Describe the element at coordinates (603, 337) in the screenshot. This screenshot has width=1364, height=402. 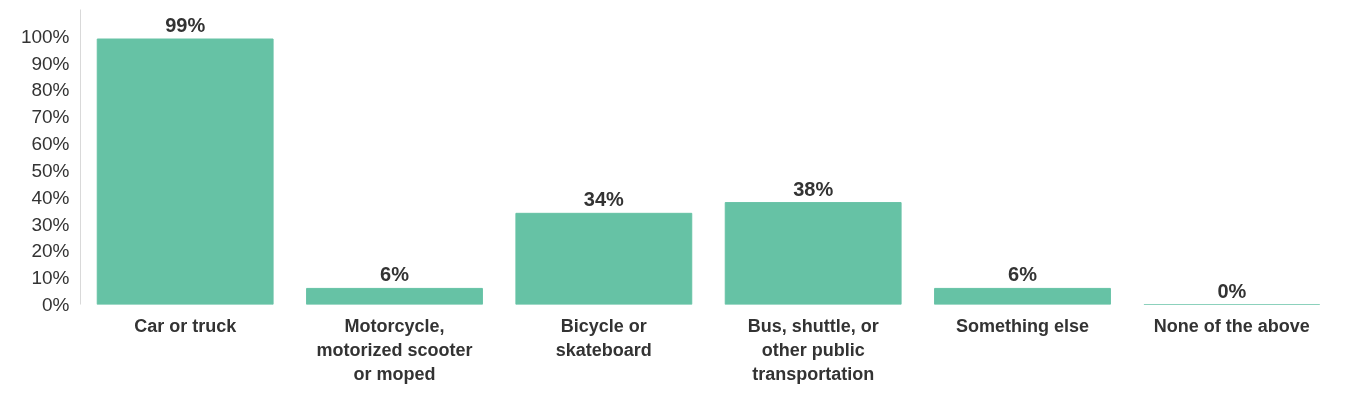
I see `x-tick-label: Bicycle or skateboard` at that location.